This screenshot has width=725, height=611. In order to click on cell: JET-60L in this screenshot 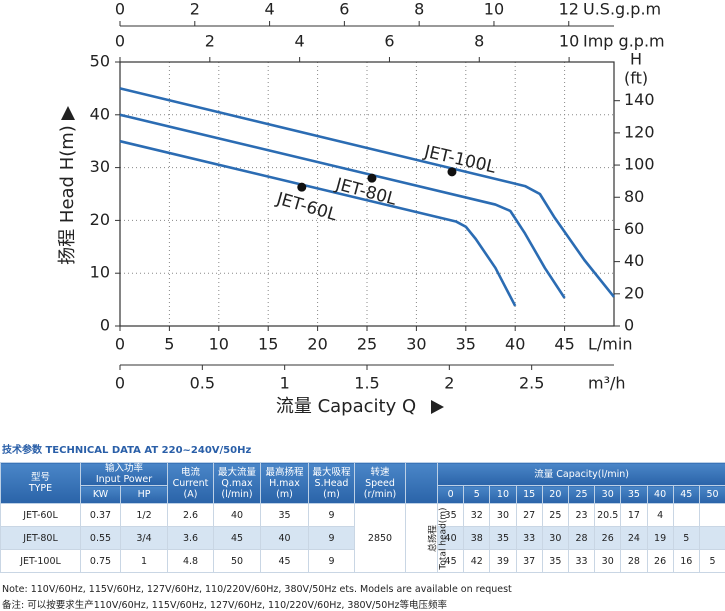, I will do `click(41, 515)`.